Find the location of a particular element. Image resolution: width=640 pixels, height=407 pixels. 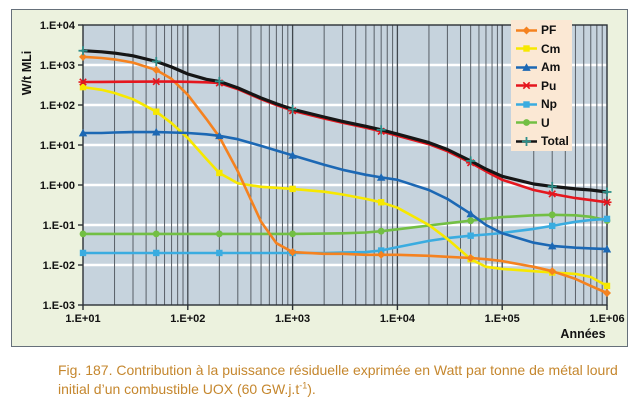

legend-label-total: Total is located at coordinates (555, 141).